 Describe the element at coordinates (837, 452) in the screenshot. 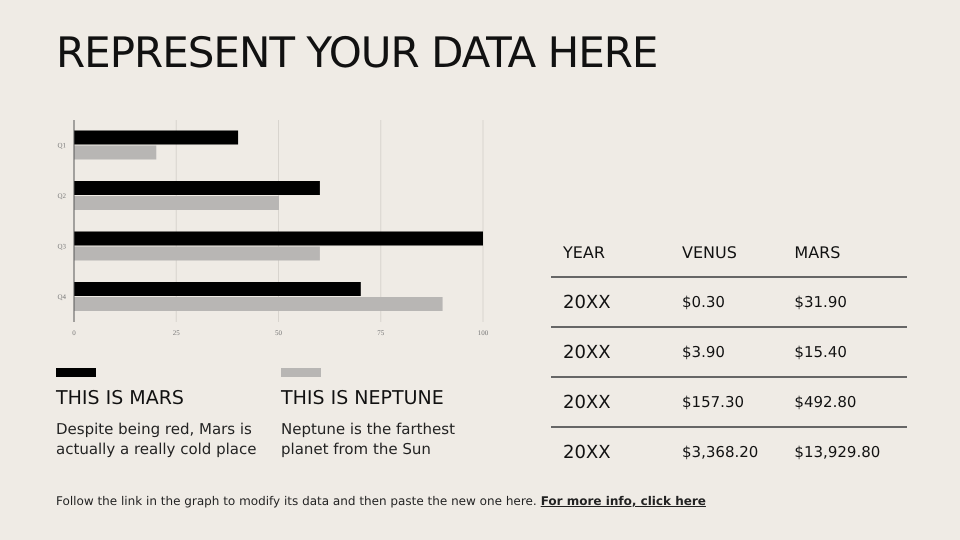

I see `data-label: $13,929.80` at that location.